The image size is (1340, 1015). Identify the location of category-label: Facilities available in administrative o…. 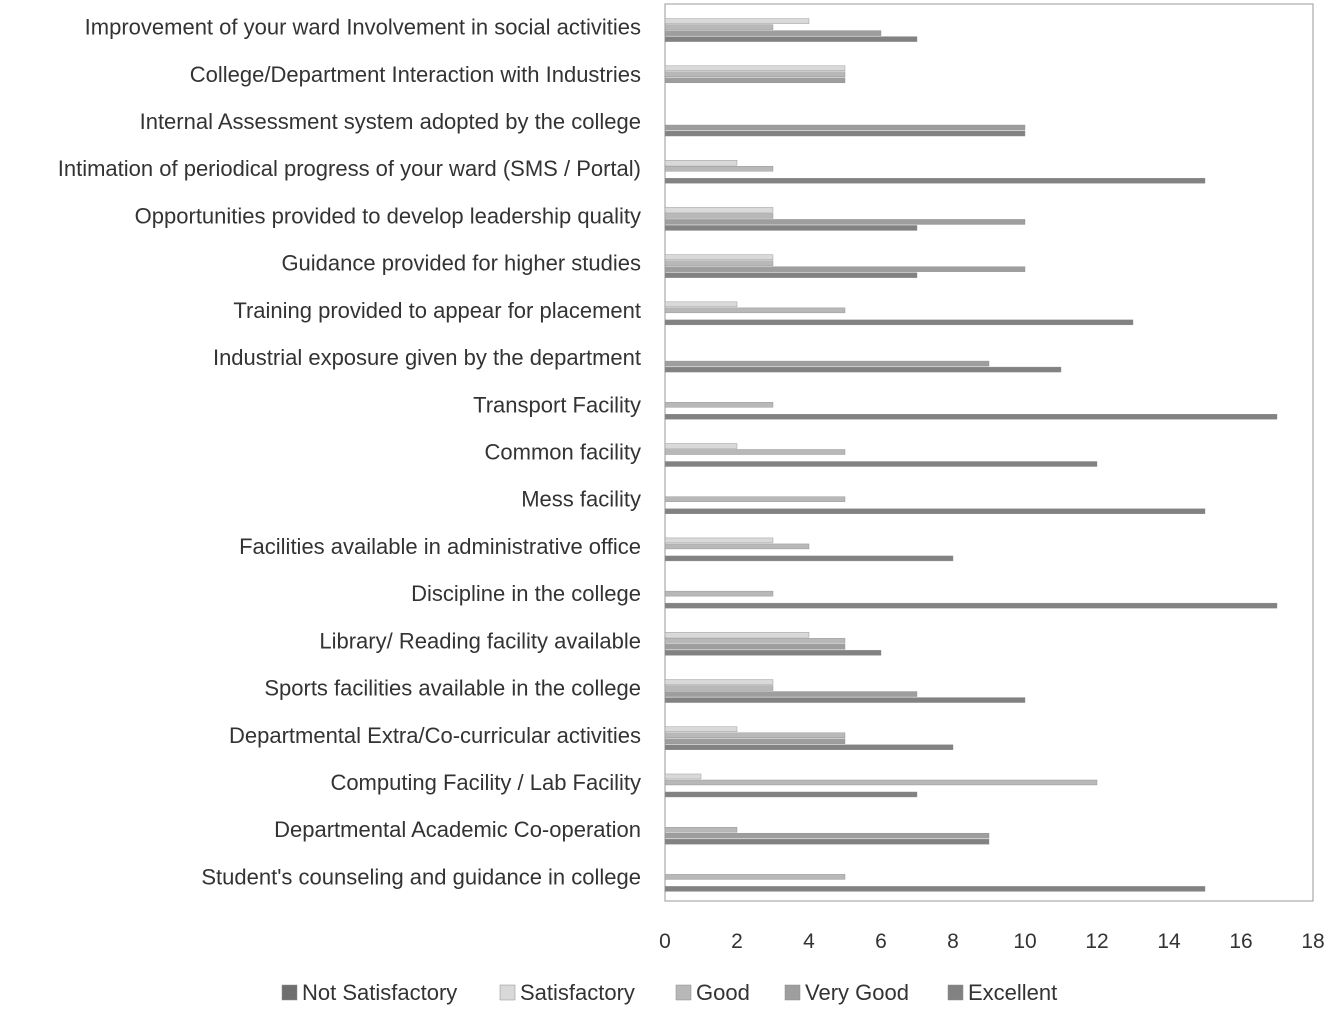
(440, 546).